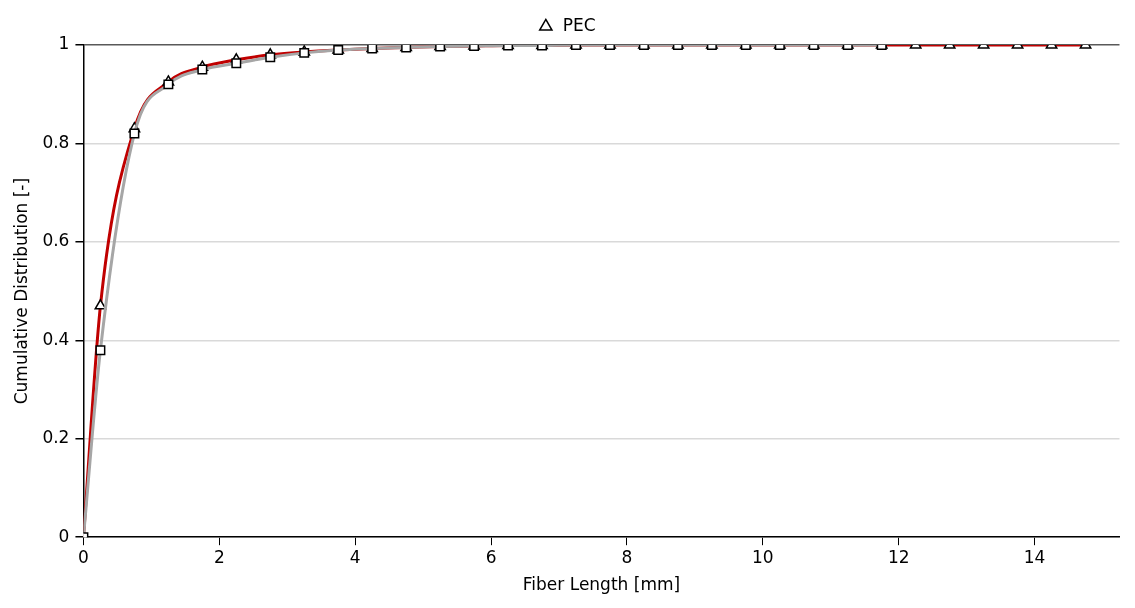 The image size is (1135, 608). What do you see at coordinates (1034, 556) in the screenshot?
I see `x-tick-label: 14` at bounding box center [1034, 556].